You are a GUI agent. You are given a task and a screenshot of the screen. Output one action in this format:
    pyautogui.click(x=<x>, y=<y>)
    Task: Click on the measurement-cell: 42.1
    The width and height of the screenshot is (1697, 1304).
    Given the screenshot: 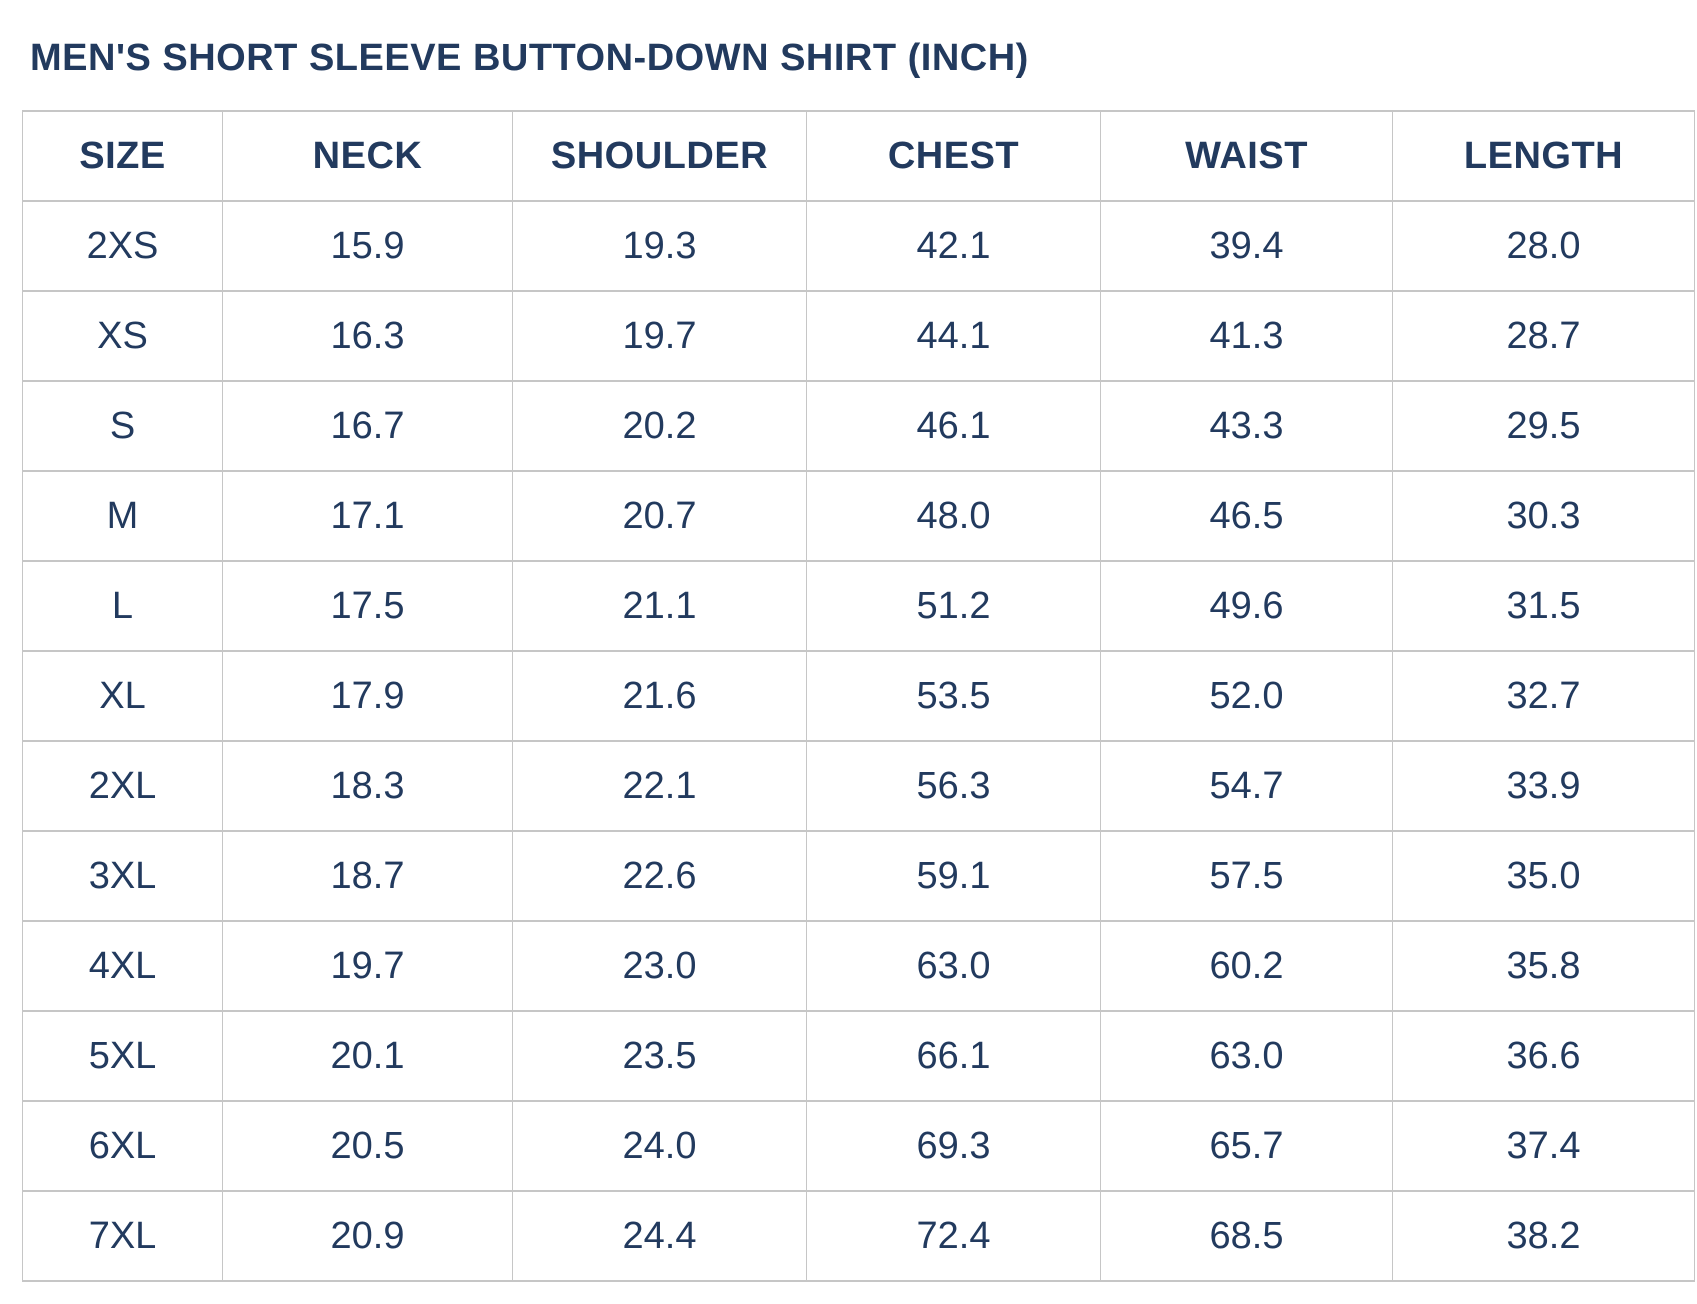 What is the action you would take?
    pyautogui.click(x=953, y=246)
    